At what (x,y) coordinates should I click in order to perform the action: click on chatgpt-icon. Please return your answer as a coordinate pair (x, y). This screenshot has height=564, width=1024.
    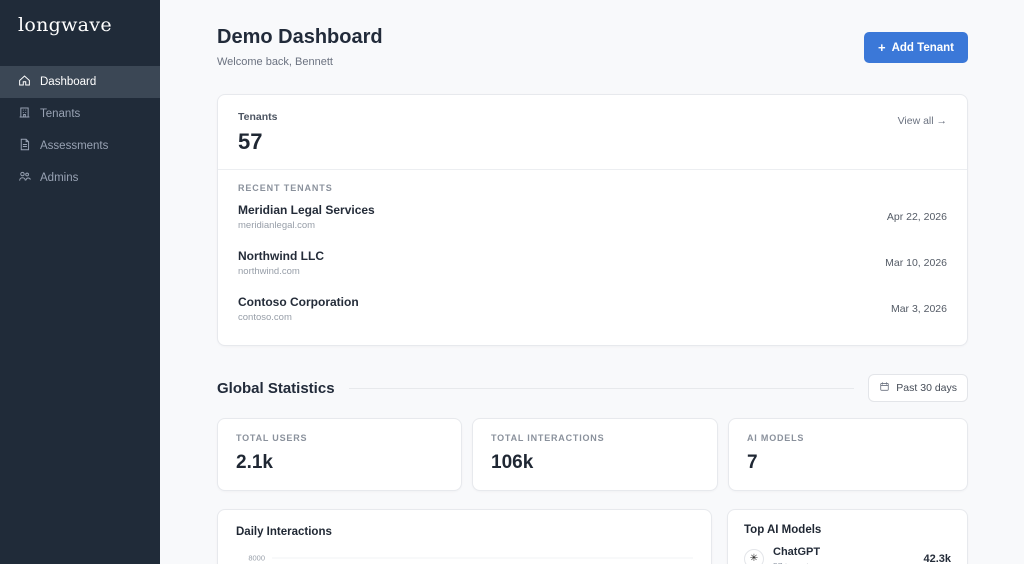
    Looking at the image, I should click on (754, 556).